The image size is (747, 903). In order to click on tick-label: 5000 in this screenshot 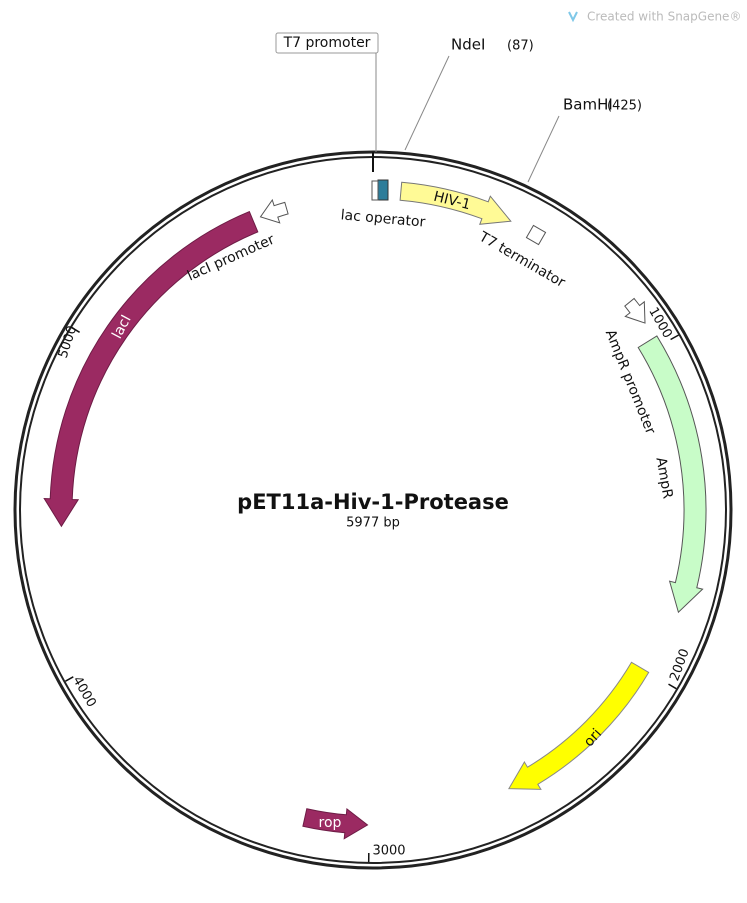, I will do `click(68, 342)`.